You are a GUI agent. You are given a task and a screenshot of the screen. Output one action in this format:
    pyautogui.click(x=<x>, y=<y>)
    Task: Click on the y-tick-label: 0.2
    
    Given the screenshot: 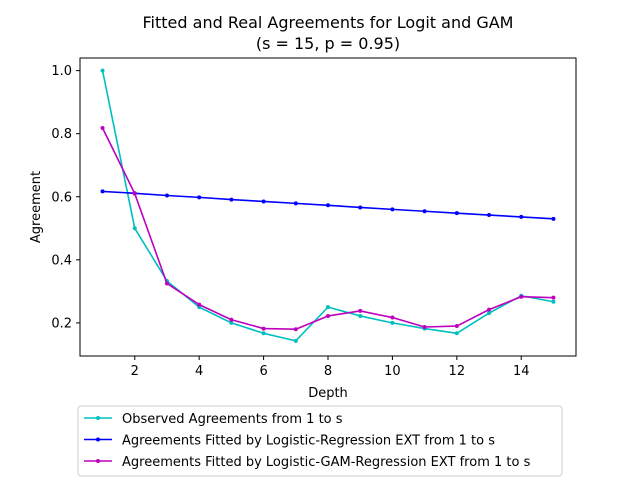 What is the action you would take?
    pyautogui.click(x=61, y=323)
    